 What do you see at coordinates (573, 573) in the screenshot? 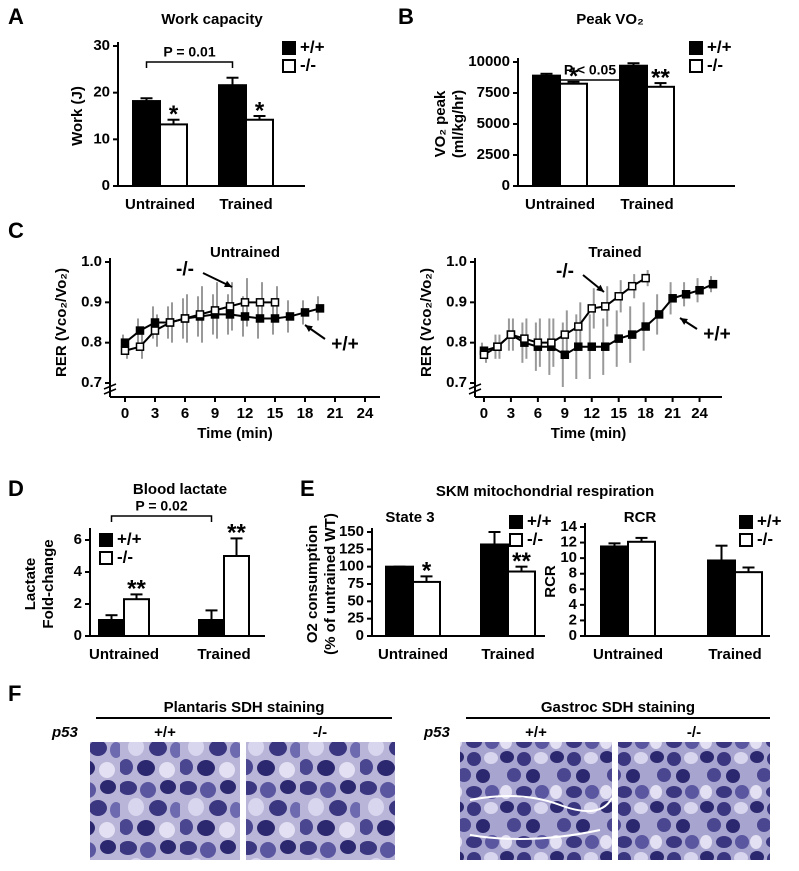
I see `y-tick-label: 8` at bounding box center [573, 573].